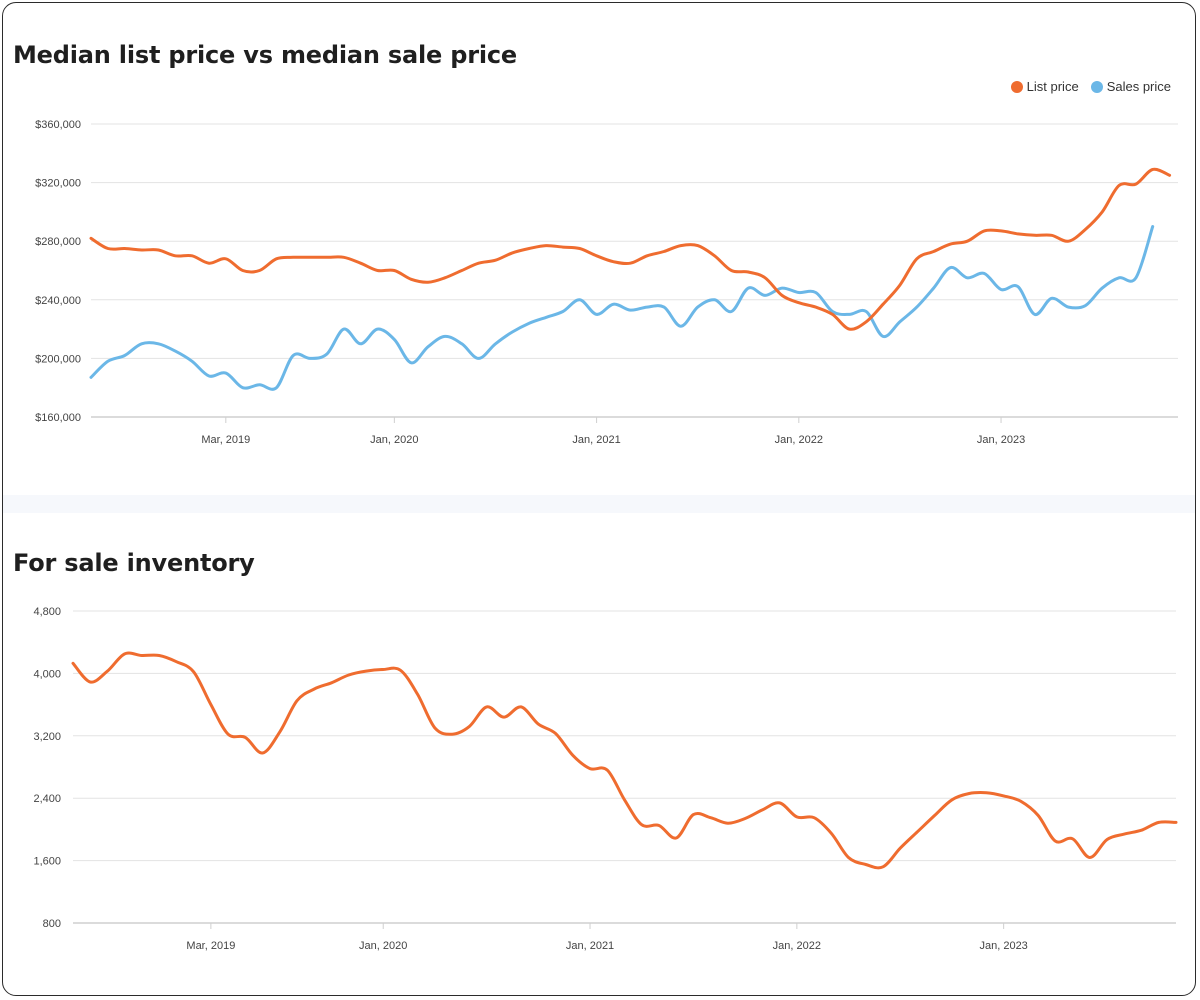 This screenshot has width=1200, height=1000. What do you see at coordinates (58, 125) in the screenshot?
I see `price-chart-y-tick-label: $360,000` at bounding box center [58, 125].